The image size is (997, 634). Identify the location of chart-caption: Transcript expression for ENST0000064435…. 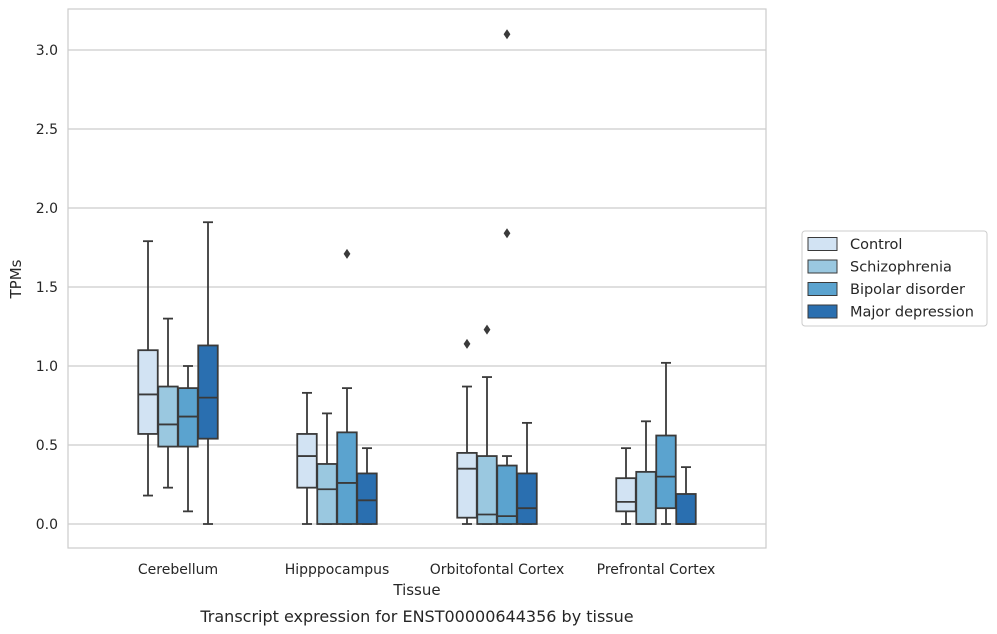
(416, 616).